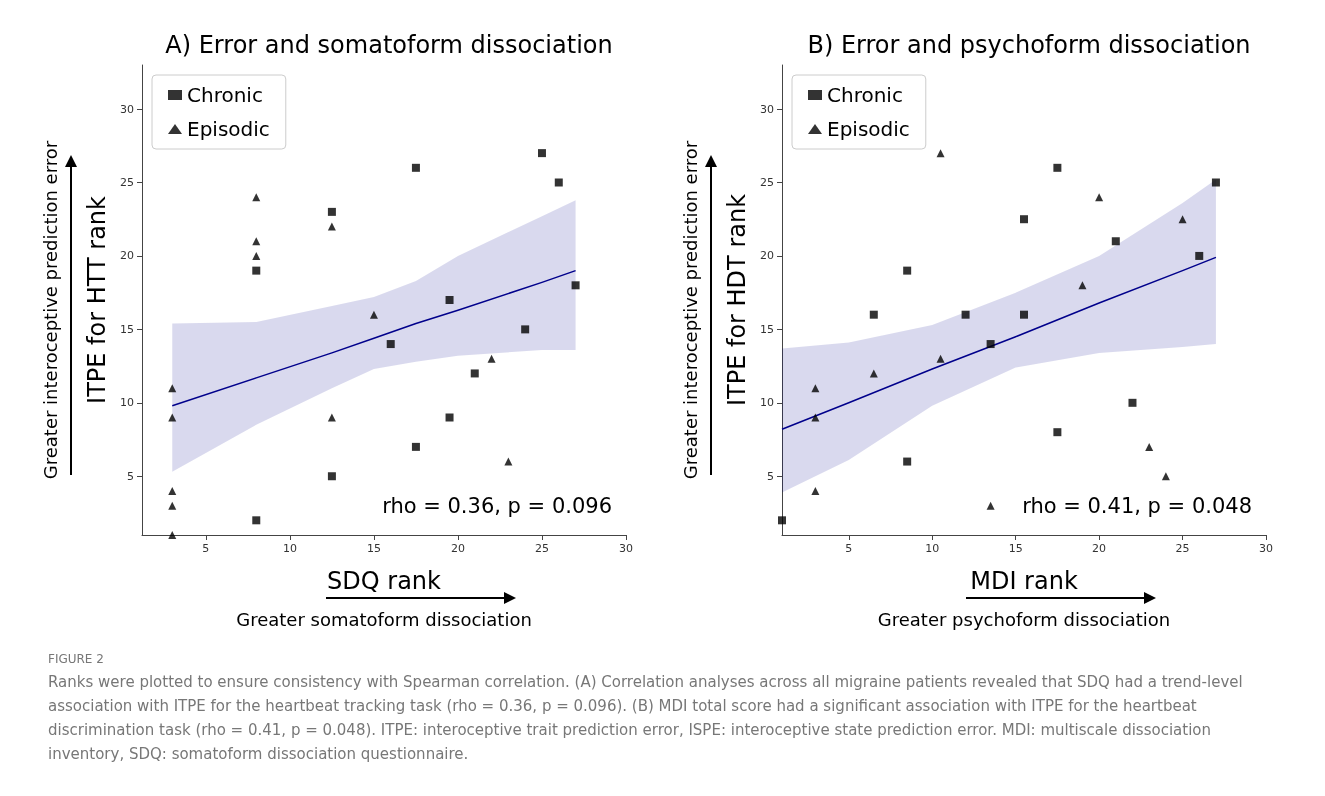 The width and height of the screenshot is (1325, 796). I want to click on chart-title: A) Error and somatoform dissociation, so click(389, 45).